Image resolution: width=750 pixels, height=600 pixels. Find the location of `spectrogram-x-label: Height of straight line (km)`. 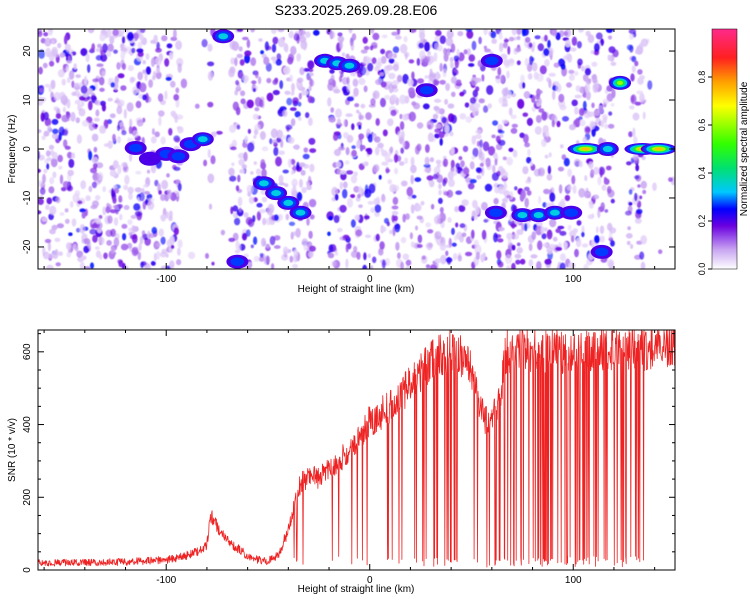

spectrogram-x-label: Height of straight line (km) is located at coordinates (356, 289).